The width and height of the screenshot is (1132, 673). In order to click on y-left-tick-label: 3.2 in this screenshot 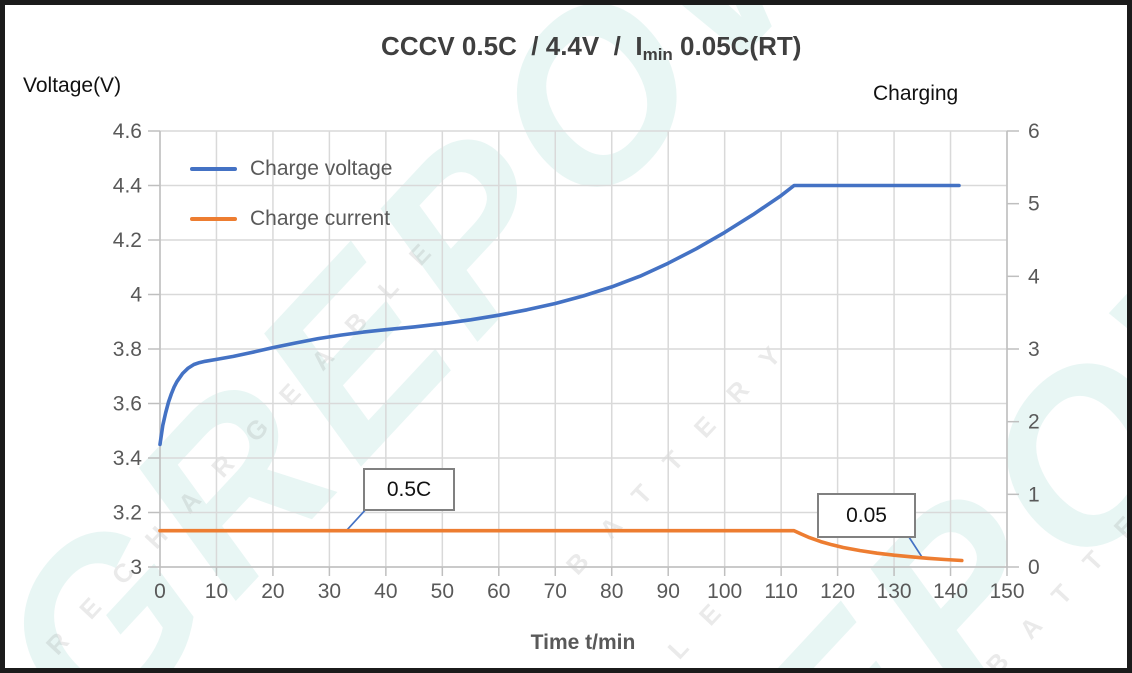, I will do `click(127, 513)`.